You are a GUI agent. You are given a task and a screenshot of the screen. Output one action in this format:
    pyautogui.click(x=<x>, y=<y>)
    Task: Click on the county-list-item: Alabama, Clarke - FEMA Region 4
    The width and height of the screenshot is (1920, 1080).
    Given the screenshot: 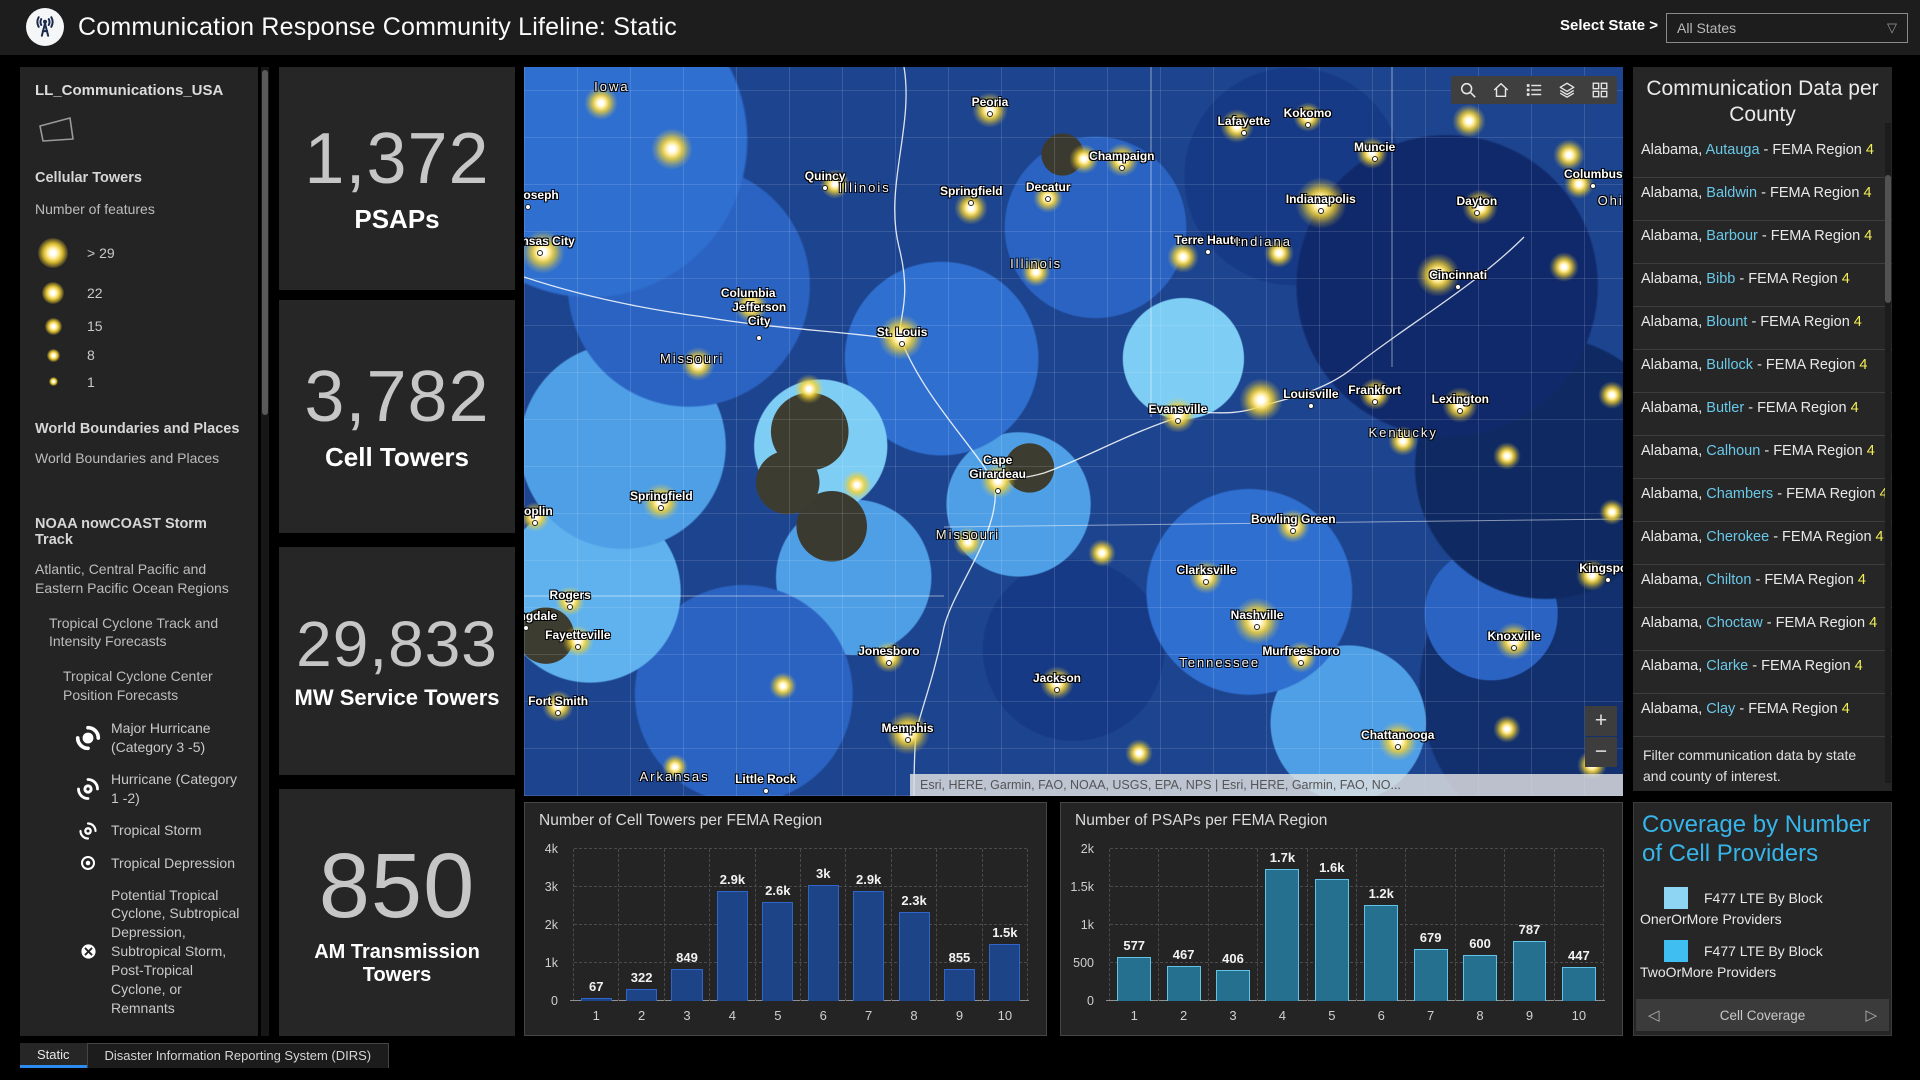 What is the action you would take?
    pyautogui.click(x=1762, y=672)
    